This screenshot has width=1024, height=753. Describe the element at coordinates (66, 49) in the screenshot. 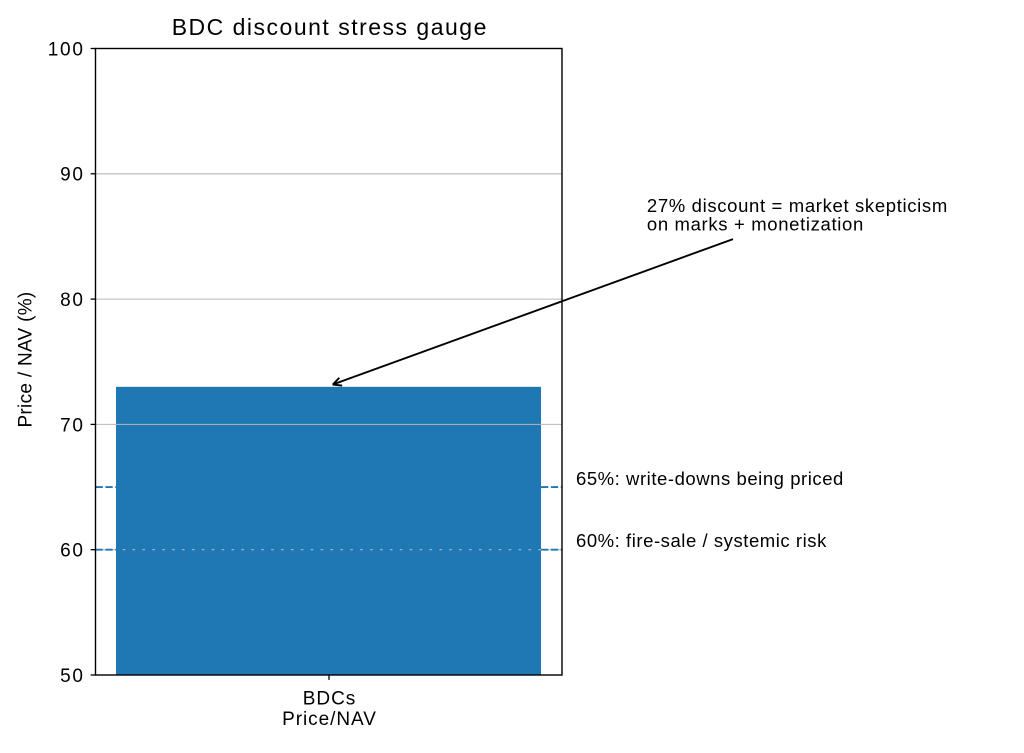

I see `svg-text: 100` at that location.